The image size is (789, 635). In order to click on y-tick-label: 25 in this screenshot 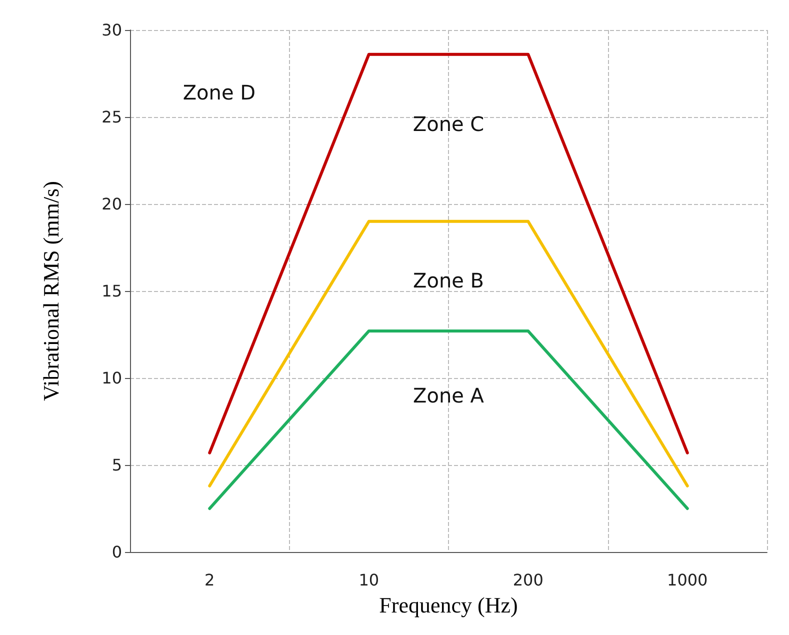, I will do `click(112, 117)`.